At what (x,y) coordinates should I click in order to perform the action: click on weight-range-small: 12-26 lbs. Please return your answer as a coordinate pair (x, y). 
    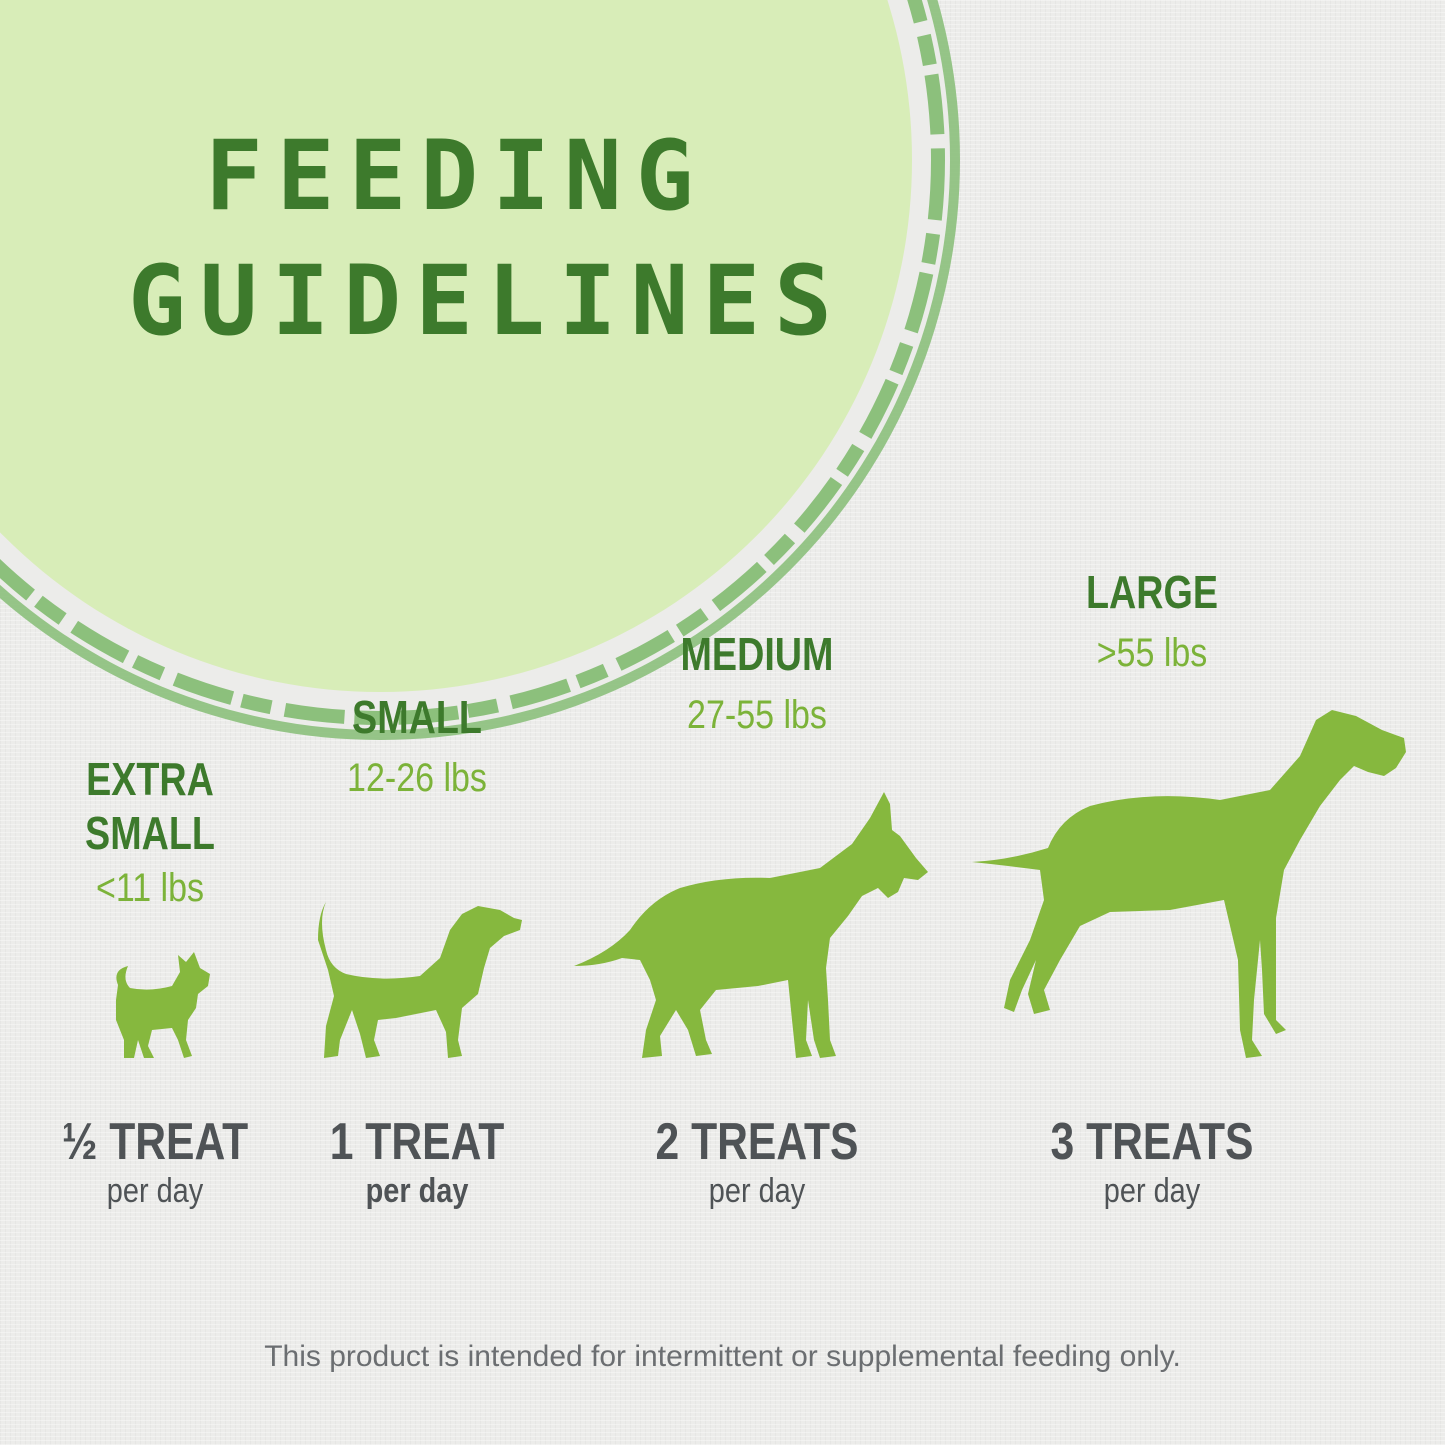
    Looking at the image, I should click on (417, 778).